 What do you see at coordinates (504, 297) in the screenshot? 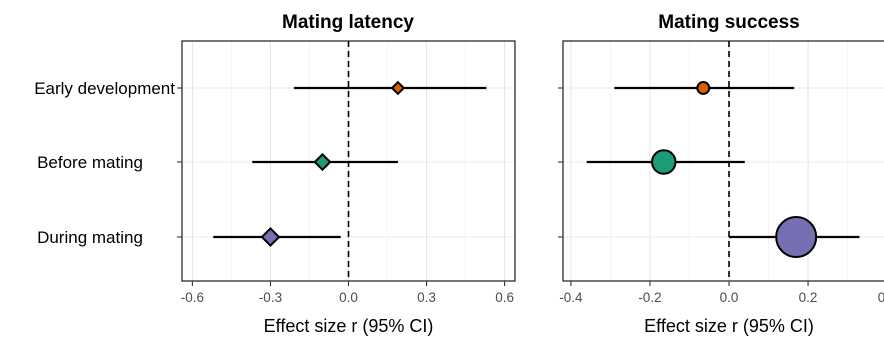
I see `x-tick-label: 0.6` at bounding box center [504, 297].